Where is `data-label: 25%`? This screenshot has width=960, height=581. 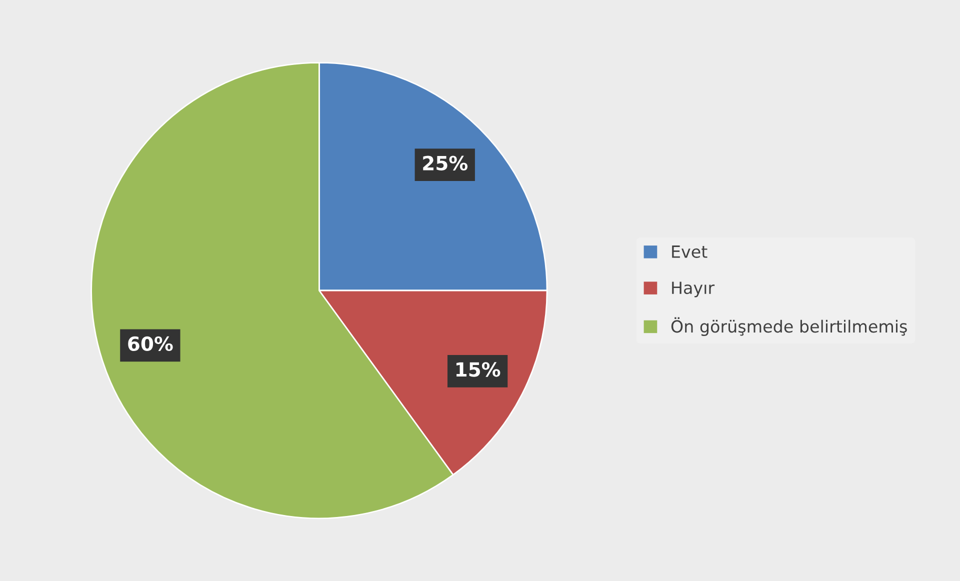
data-label: 25% is located at coordinates (445, 163).